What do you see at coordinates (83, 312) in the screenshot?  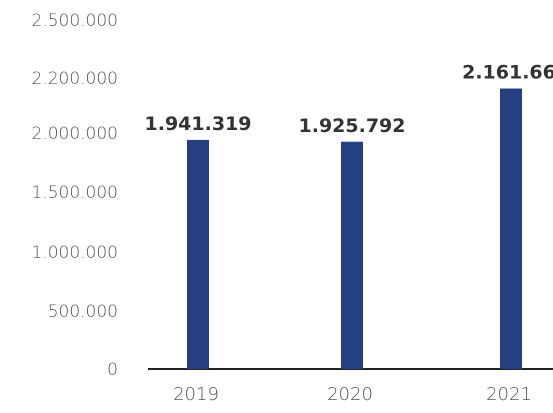 I see `y-tick-label: 500.000` at bounding box center [83, 312].